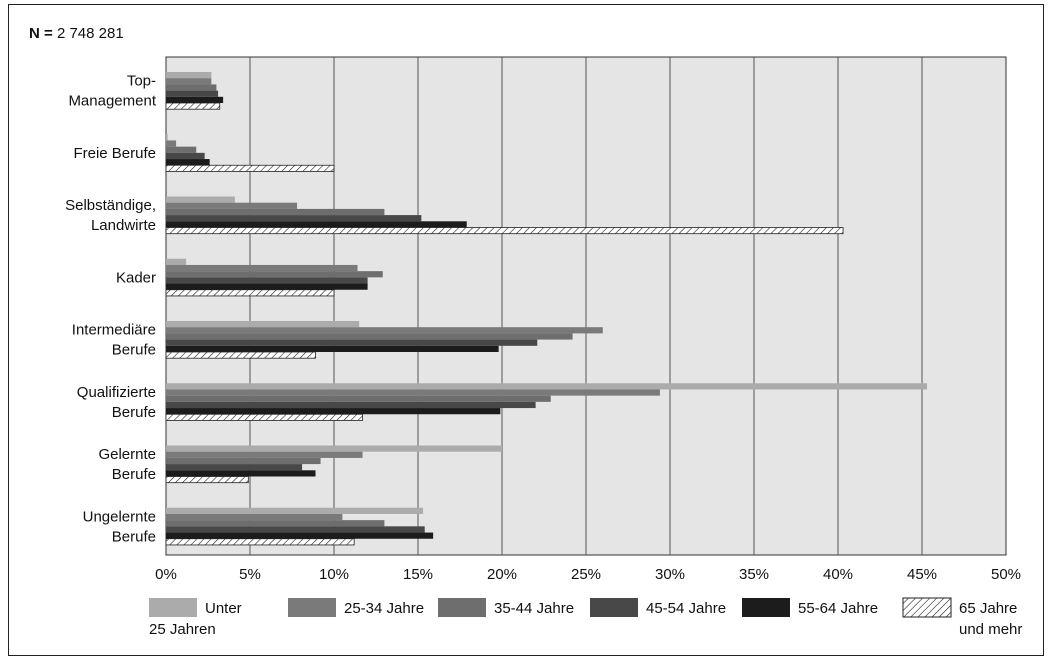 Image resolution: width=1053 pixels, height=661 pixels. What do you see at coordinates (988, 608) in the screenshot?
I see `legend-label: 65 Jahre` at bounding box center [988, 608].